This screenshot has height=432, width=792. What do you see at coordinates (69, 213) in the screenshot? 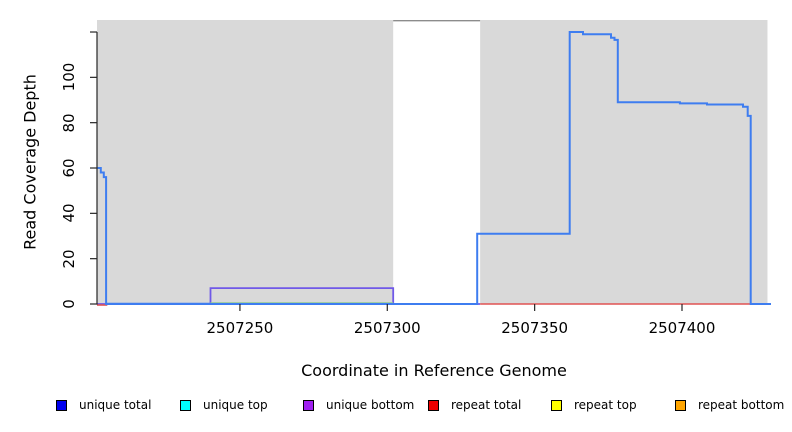
I see `y-tick-label: 40` at bounding box center [69, 213].